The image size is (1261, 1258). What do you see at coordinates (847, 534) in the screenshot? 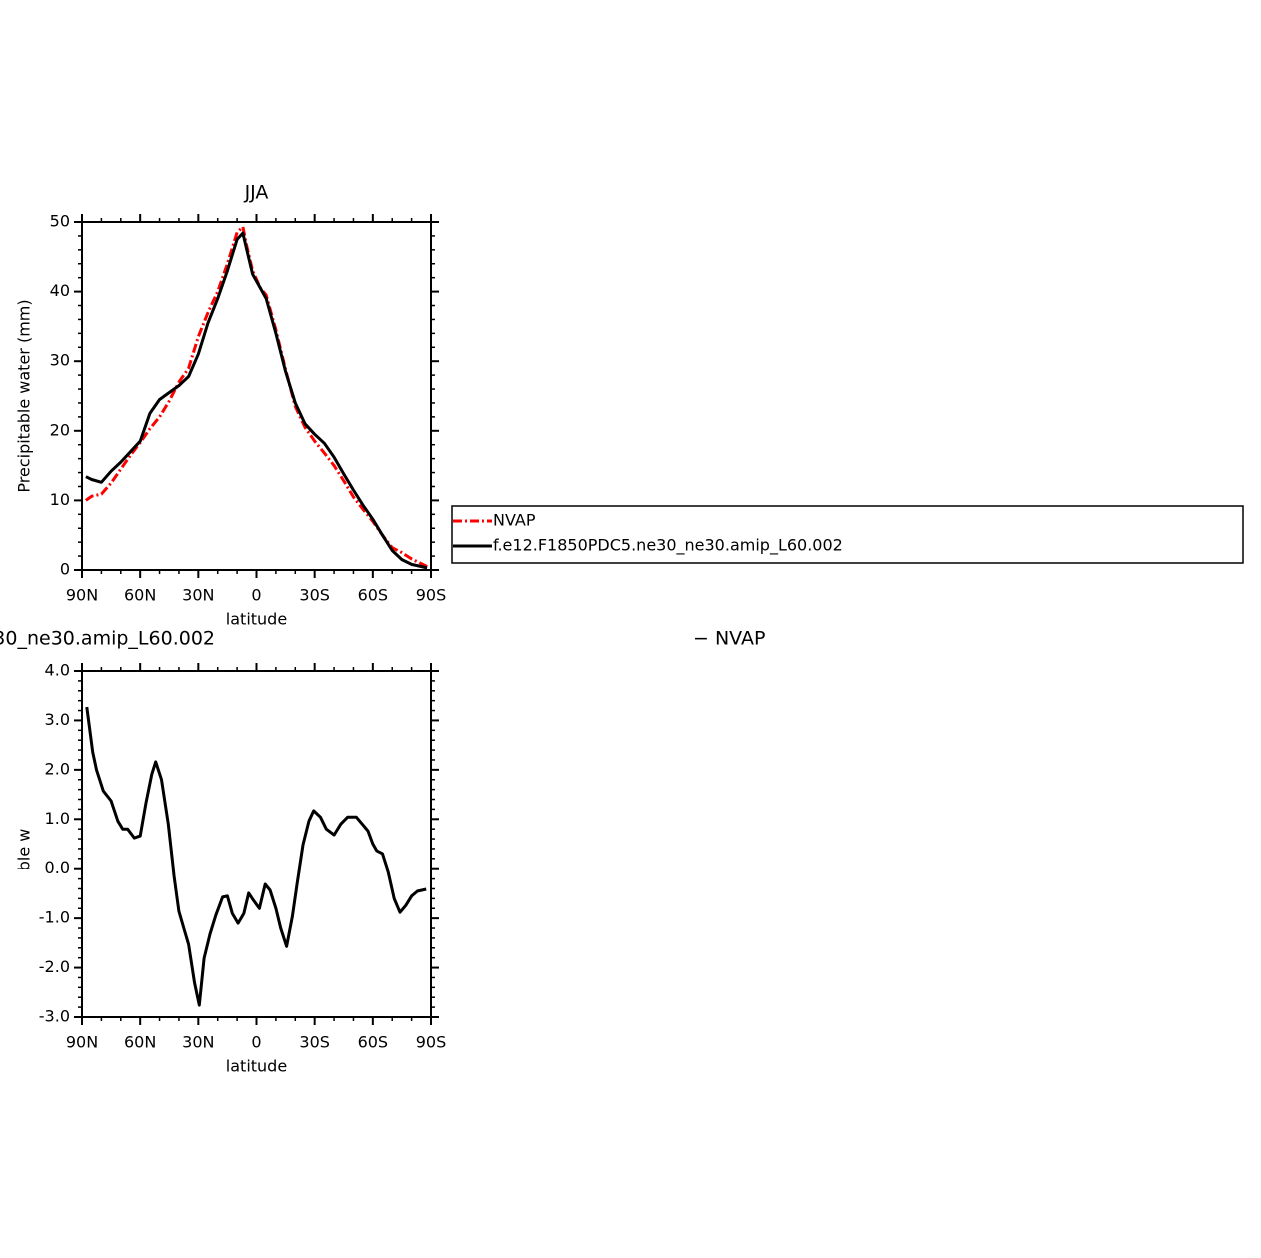
I see `legend-box` at bounding box center [847, 534].